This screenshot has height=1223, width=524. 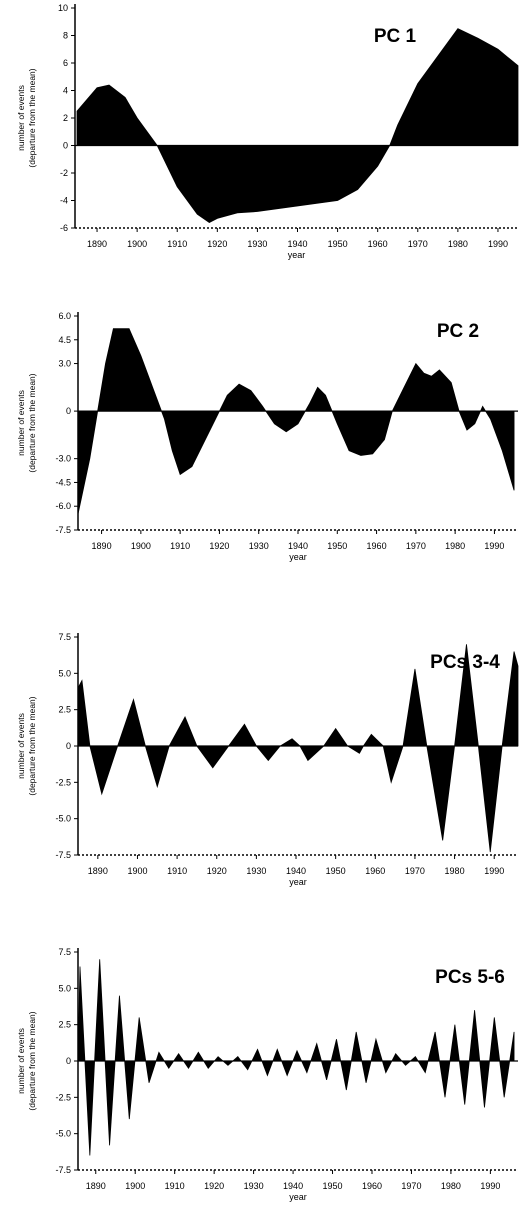 I want to click on y-tick-label: 6.0, so click(x=64, y=316).